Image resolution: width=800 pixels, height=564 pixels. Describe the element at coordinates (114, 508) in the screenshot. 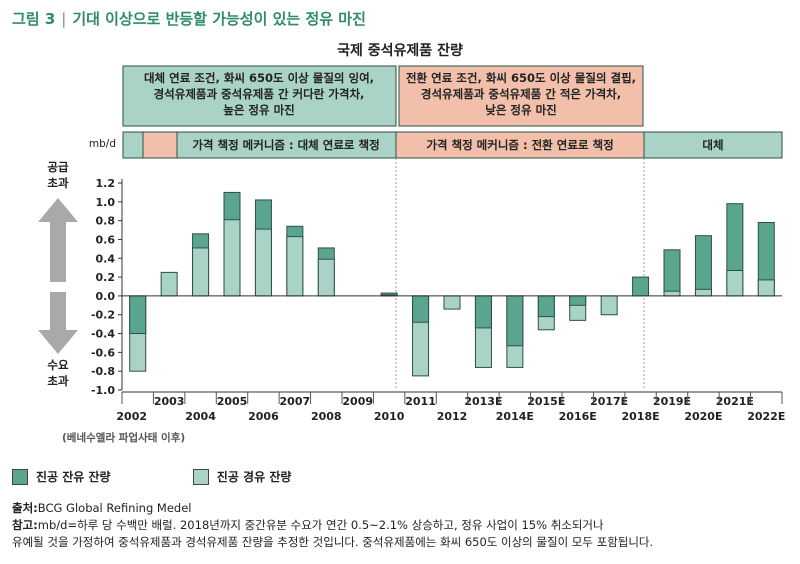

I see `source-text: BCG Global Refining Medel` at that location.